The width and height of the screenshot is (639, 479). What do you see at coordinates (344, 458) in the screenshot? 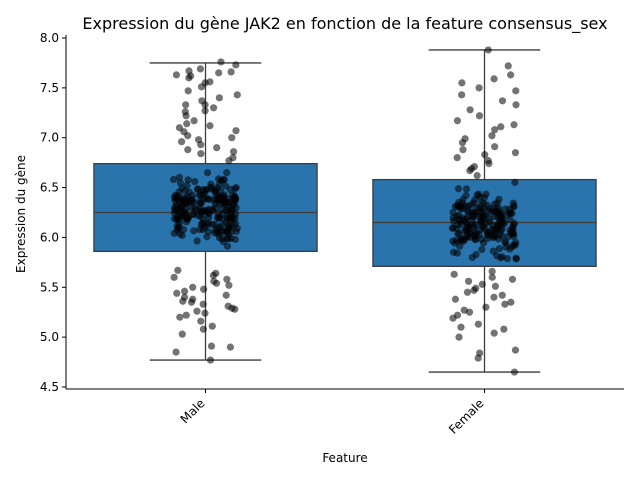
I see `x-axis-label: Feature` at bounding box center [344, 458].